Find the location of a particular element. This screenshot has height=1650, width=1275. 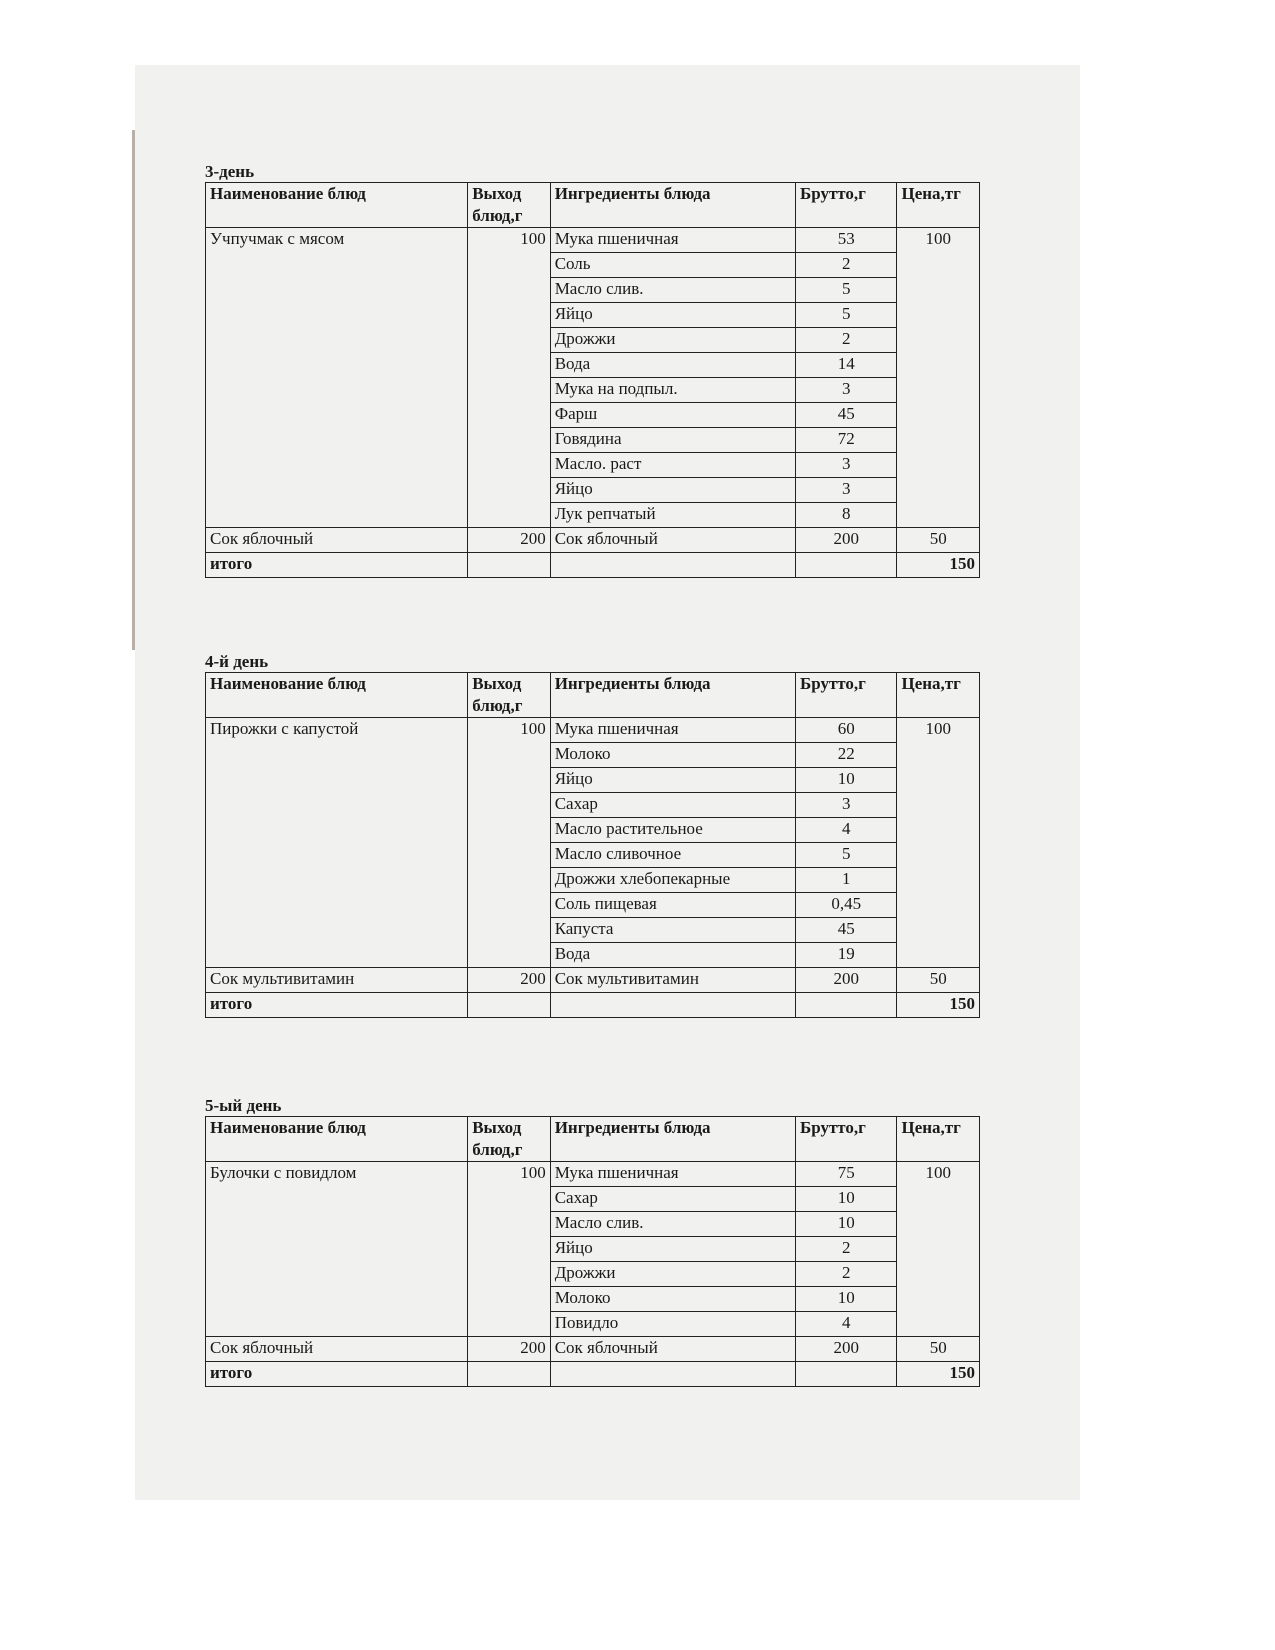

ingredient-brutto: 1 is located at coordinates (846, 880).